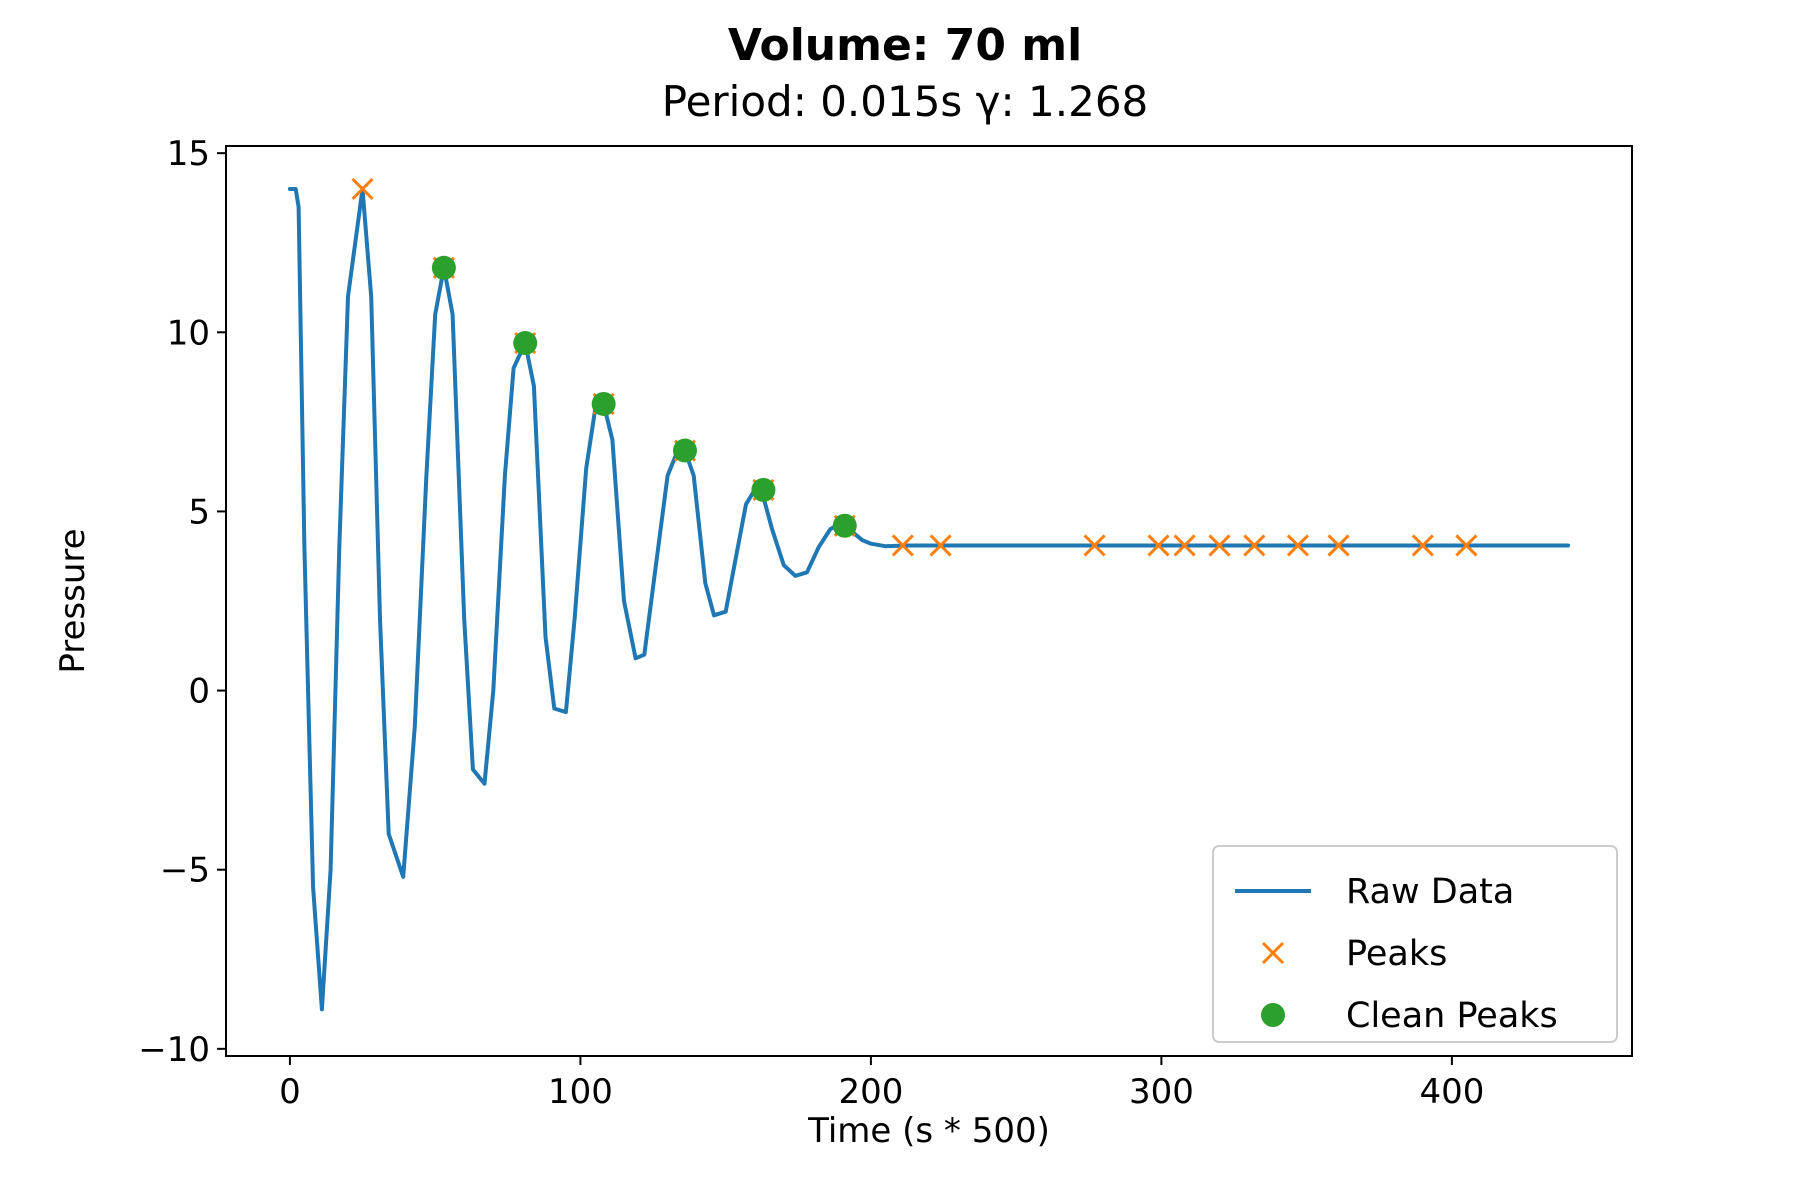 Image resolution: width=1800 pixels, height=1200 pixels. I want to click on y-axis-ticks: 15 10 5 0 −5 −10, so click(182, 602).